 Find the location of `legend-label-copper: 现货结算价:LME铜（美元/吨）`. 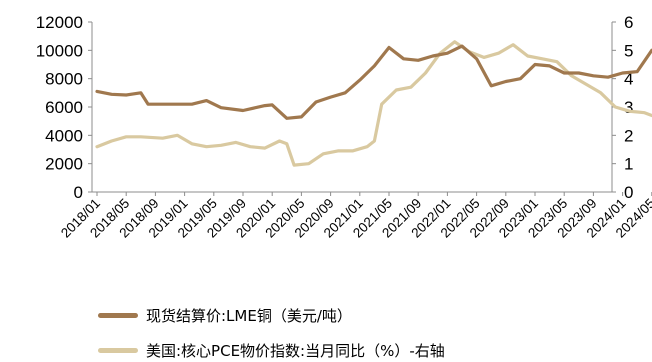

legend-label-copper: 现货结算价:LME铜（美元/吨） is located at coordinates (249, 316).